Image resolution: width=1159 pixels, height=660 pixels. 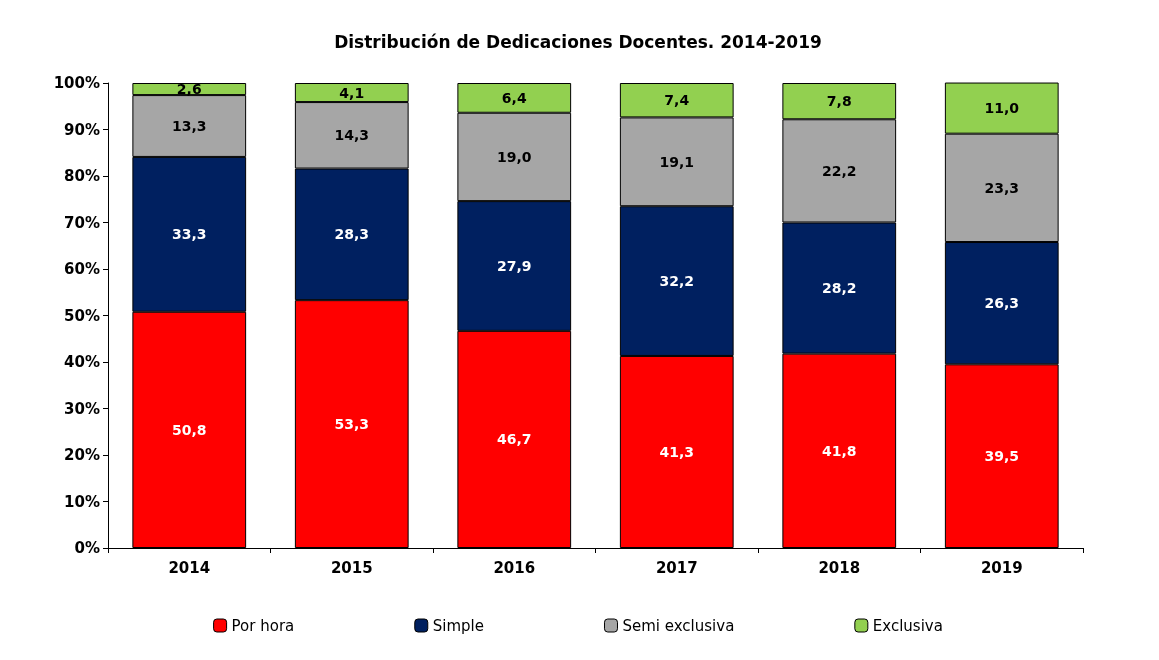 I want to click on data-label: 28,2, so click(x=839, y=288).